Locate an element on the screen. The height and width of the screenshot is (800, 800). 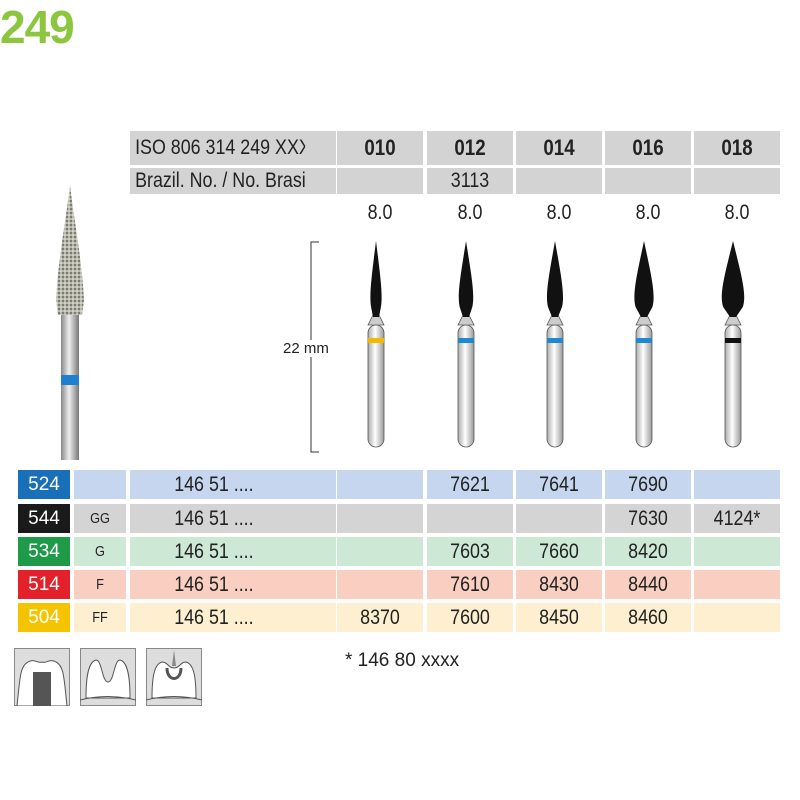
grit-label is located at coordinates (100, 484).